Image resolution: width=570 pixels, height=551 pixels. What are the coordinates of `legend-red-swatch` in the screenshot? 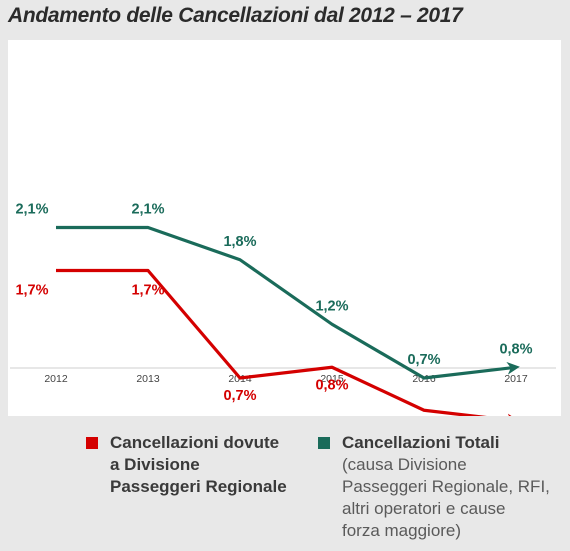 It's located at (92, 443).